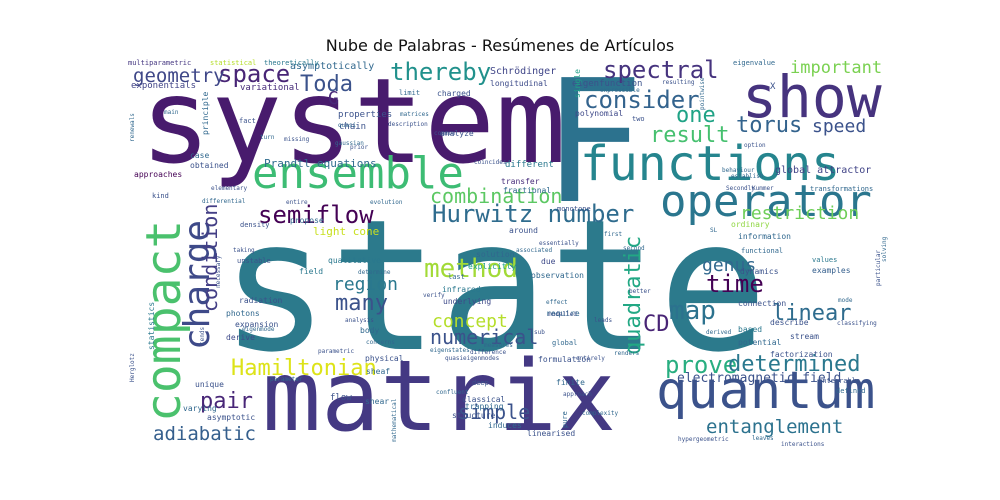 The width and height of the screenshot is (1000, 500). I want to click on word-observation: observation, so click(557, 275).